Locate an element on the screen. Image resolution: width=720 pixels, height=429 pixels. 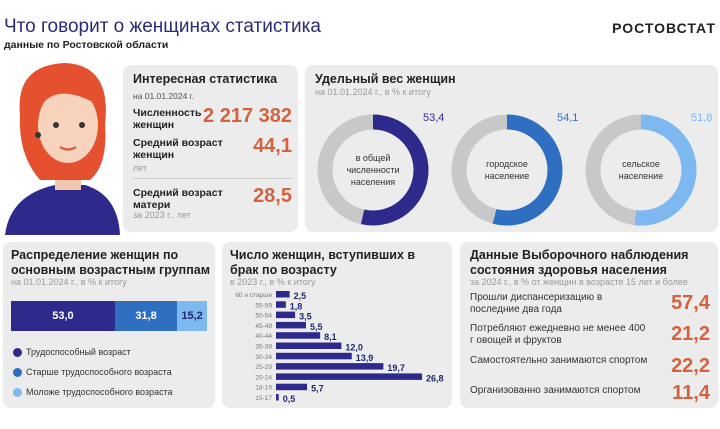
mother-age-label: Средний возраст матери is located at coordinates (178, 199).